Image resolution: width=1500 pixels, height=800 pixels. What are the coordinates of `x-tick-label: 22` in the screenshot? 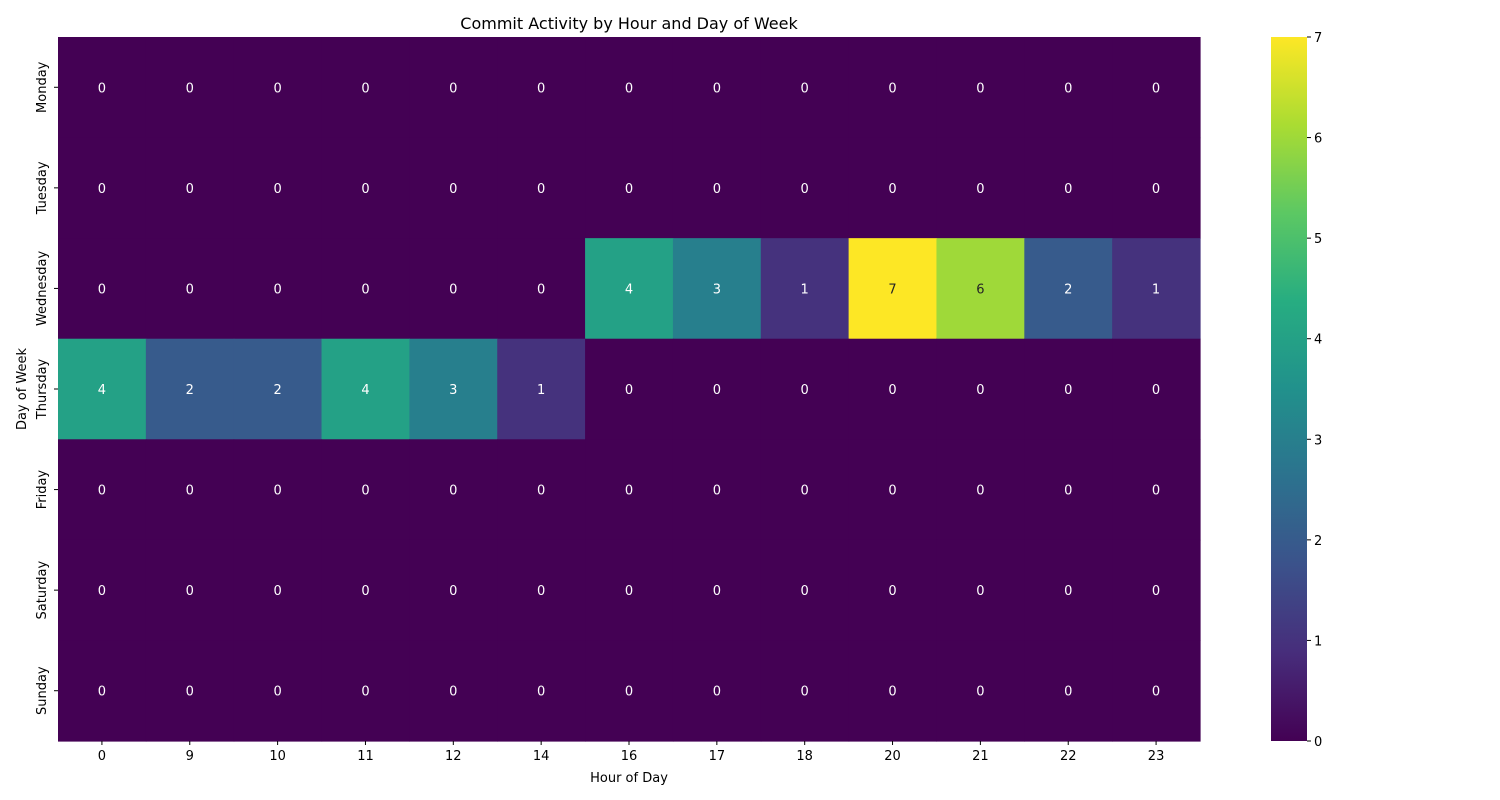 It's located at (1068, 756).